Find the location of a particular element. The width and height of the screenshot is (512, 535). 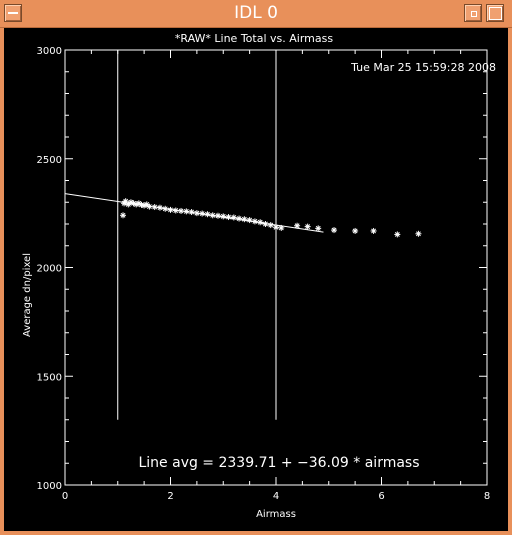

title-bar: IDL 0 is located at coordinates (256, 14).